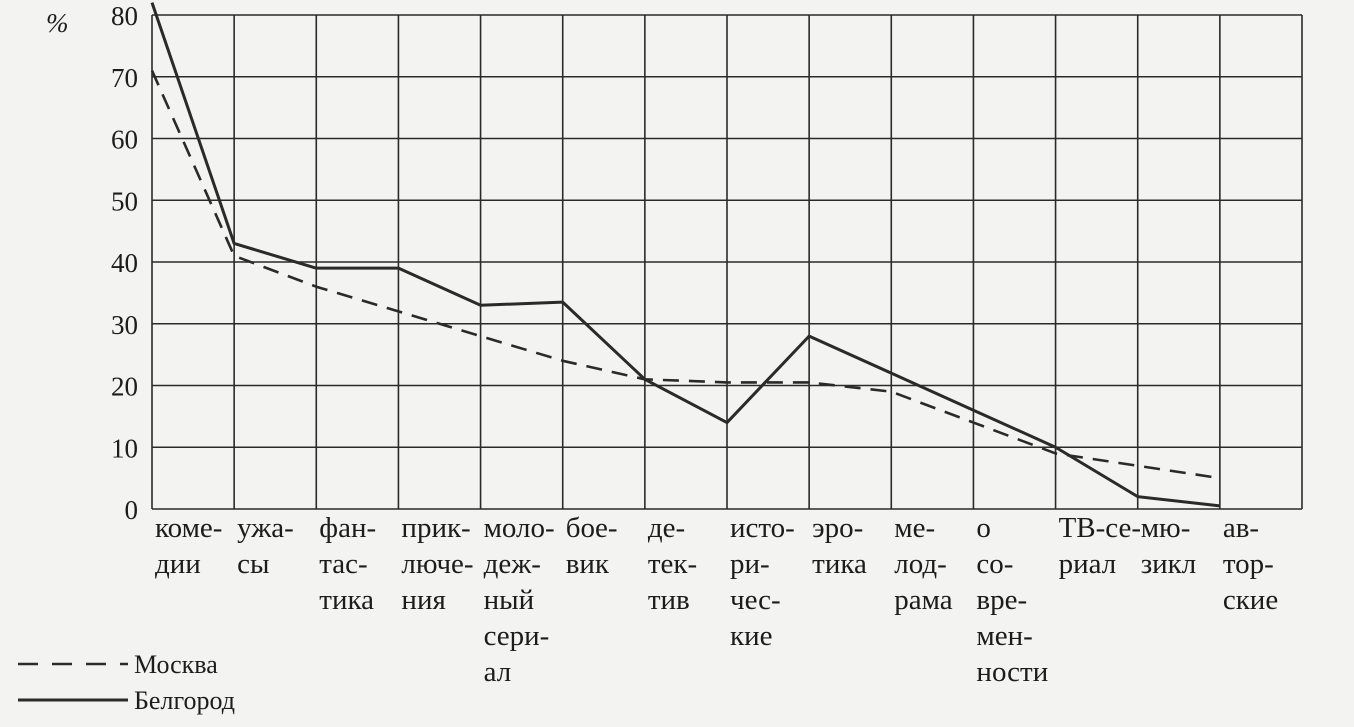 The image size is (1354, 727). What do you see at coordinates (343, 564) in the screenshot?
I see `x-tick-label-line: тас-` at bounding box center [343, 564].